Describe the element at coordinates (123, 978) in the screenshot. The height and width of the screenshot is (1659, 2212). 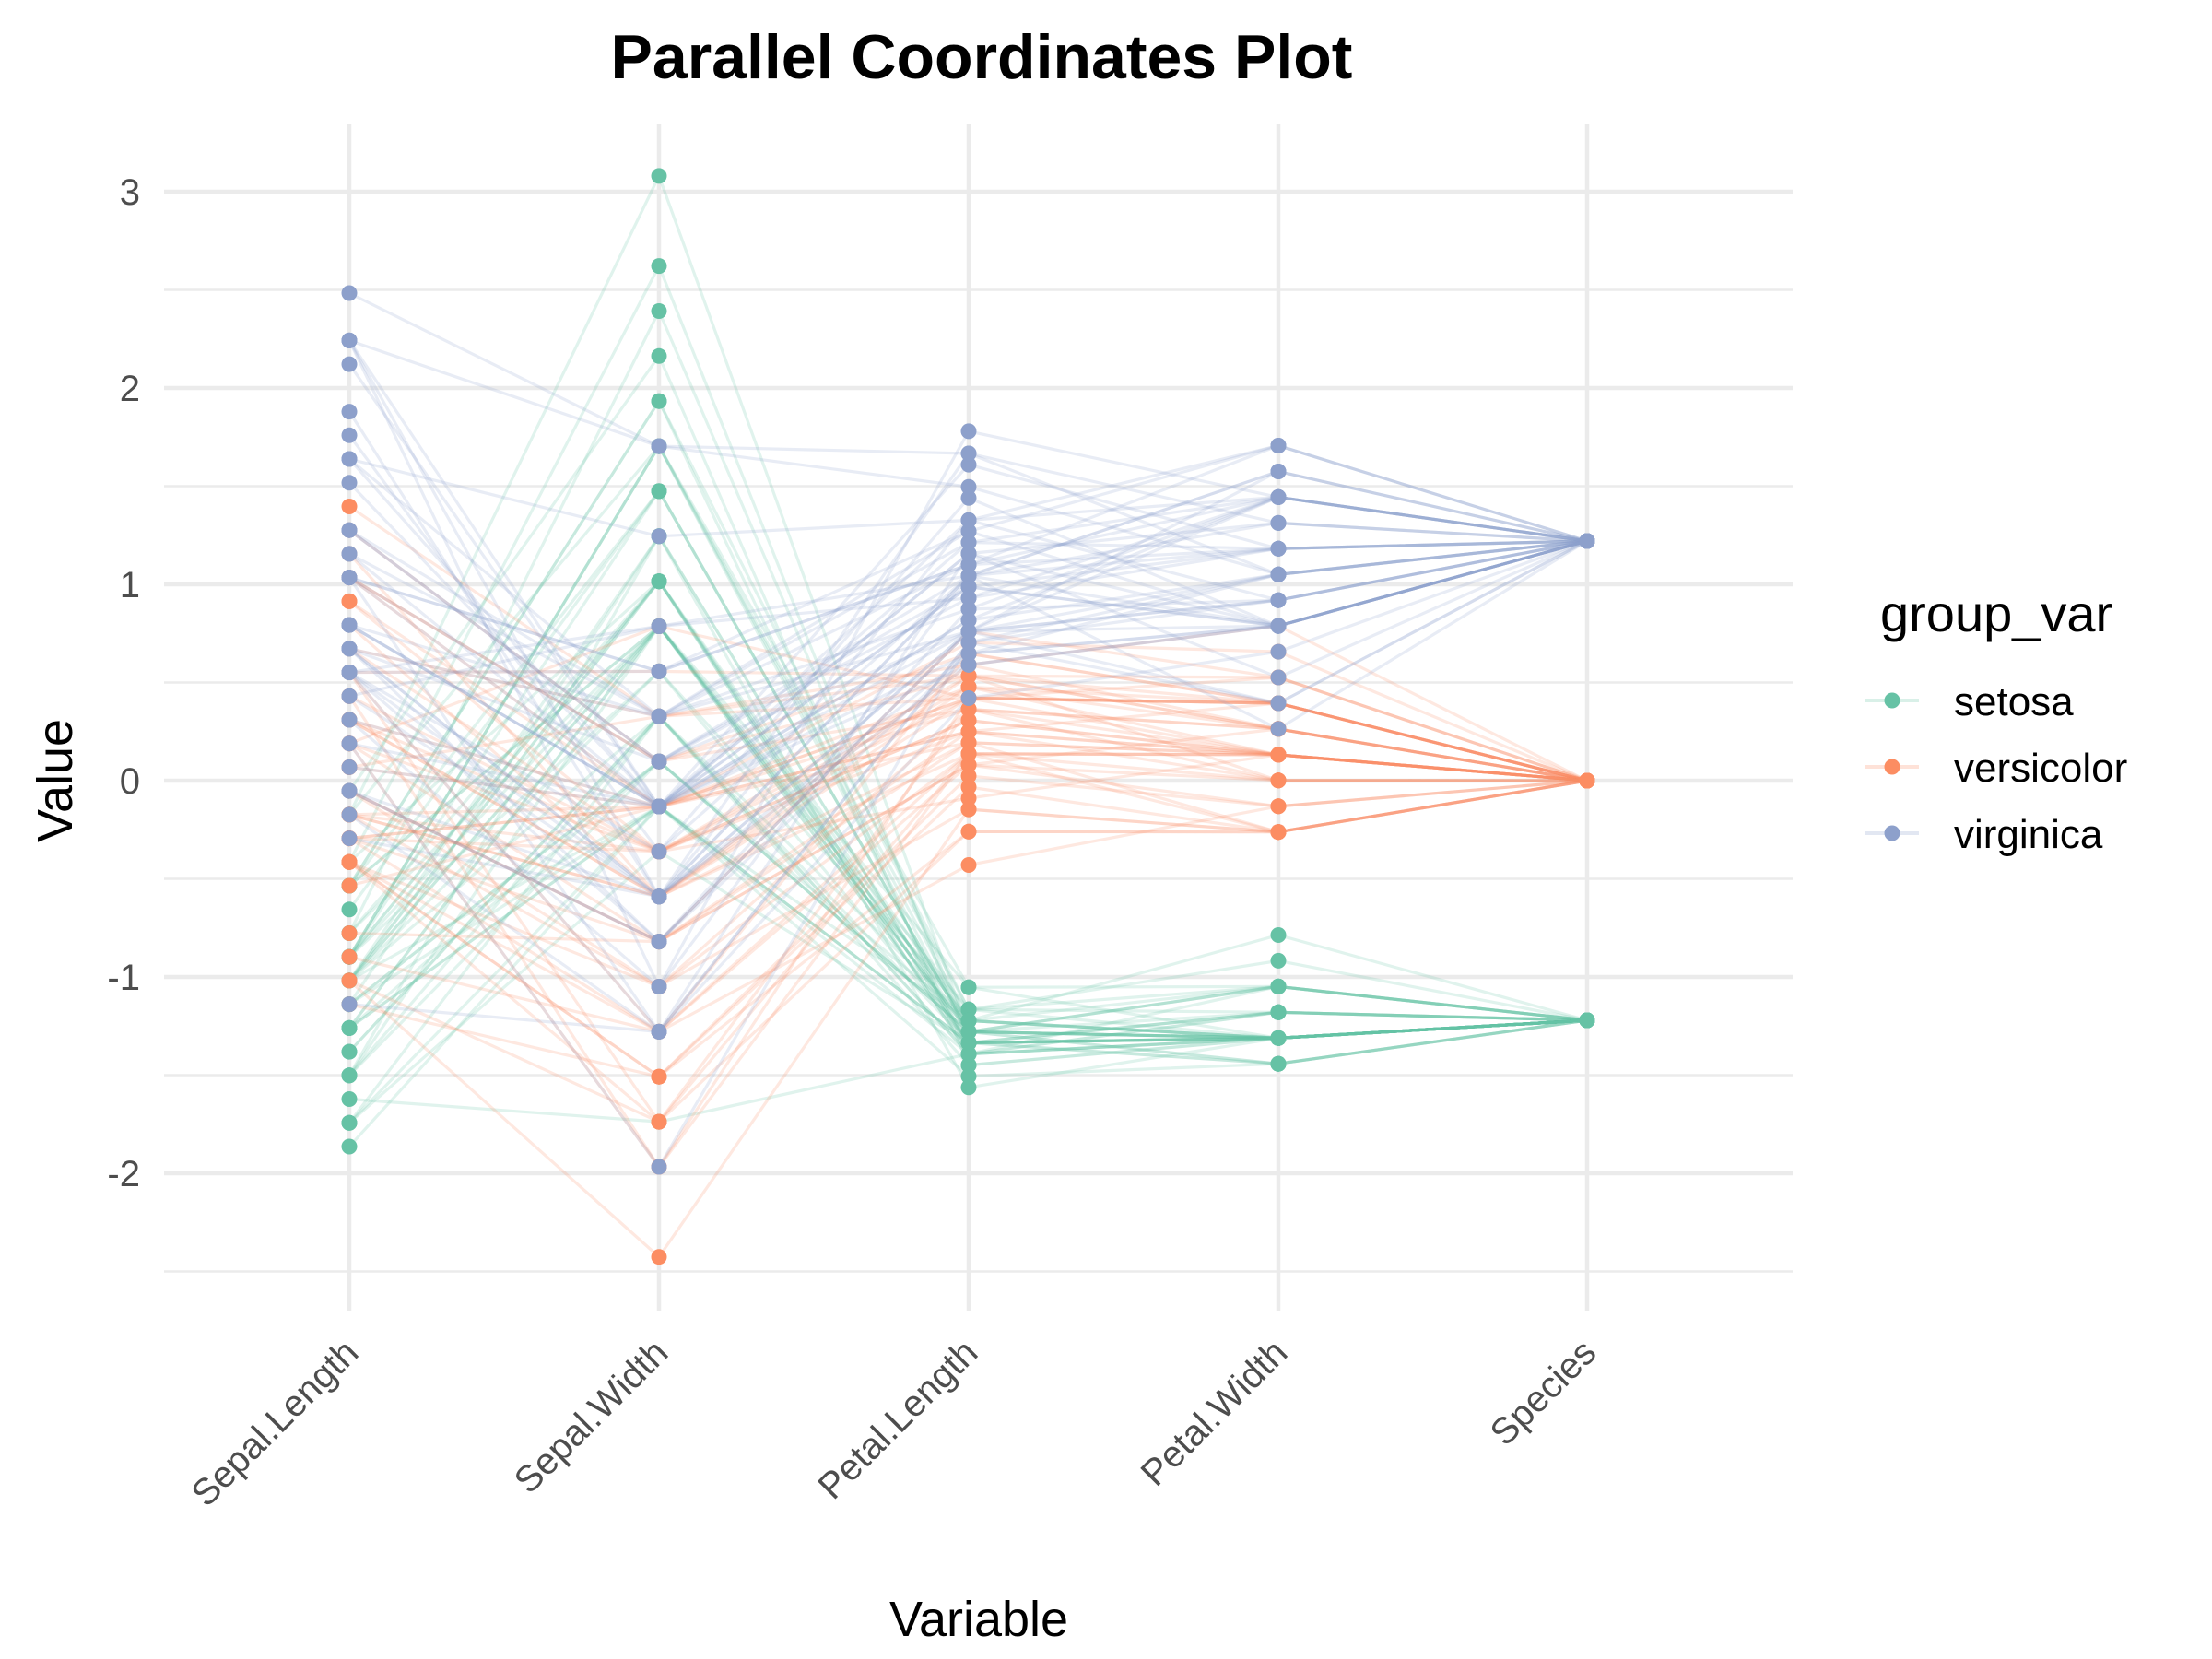
I see `y-tick-label: -1` at that location.